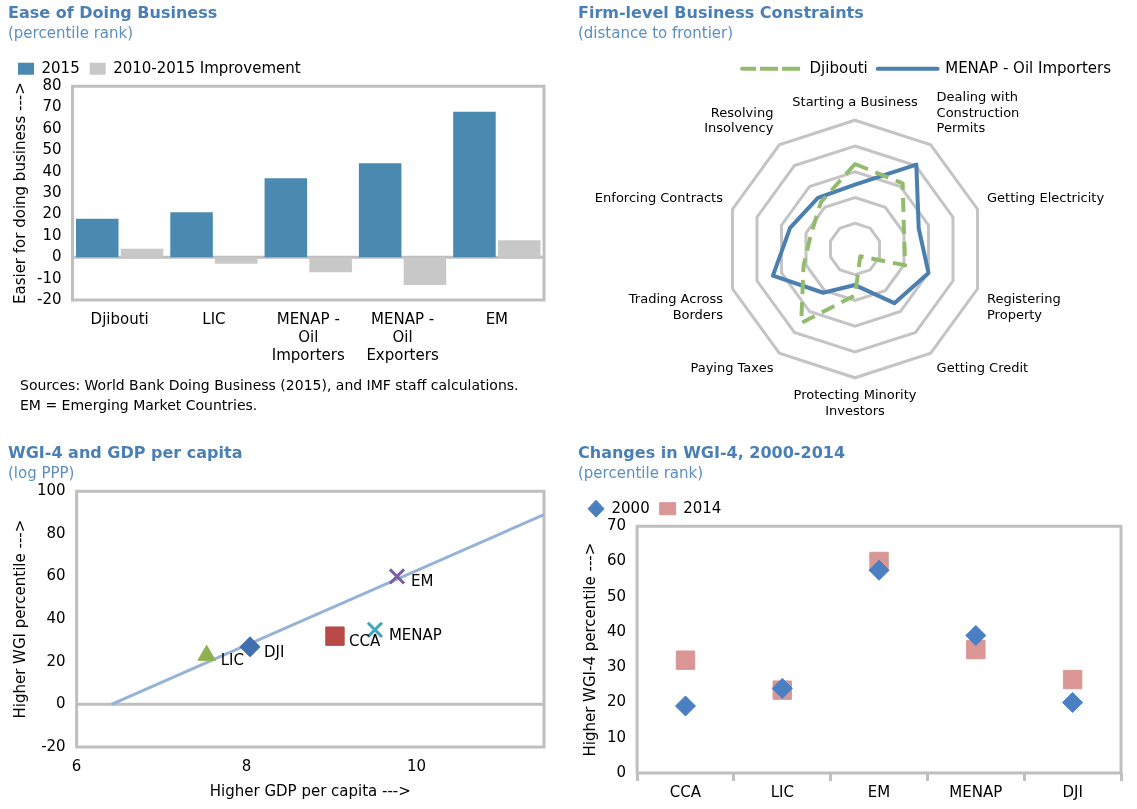 The height and width of the screenshot is (809, 1137). Describe the element at coordinates (19, 193) in the screenshot. I see `y-axis-title: Easier for doing business --->` at that location.